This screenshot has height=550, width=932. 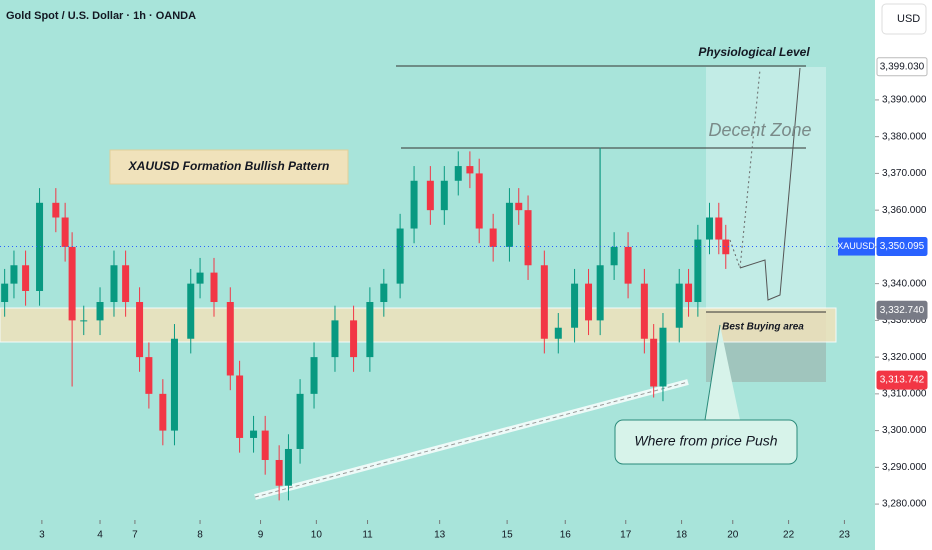 I want to click on currency-label: USD, so click(x=908, y=19).